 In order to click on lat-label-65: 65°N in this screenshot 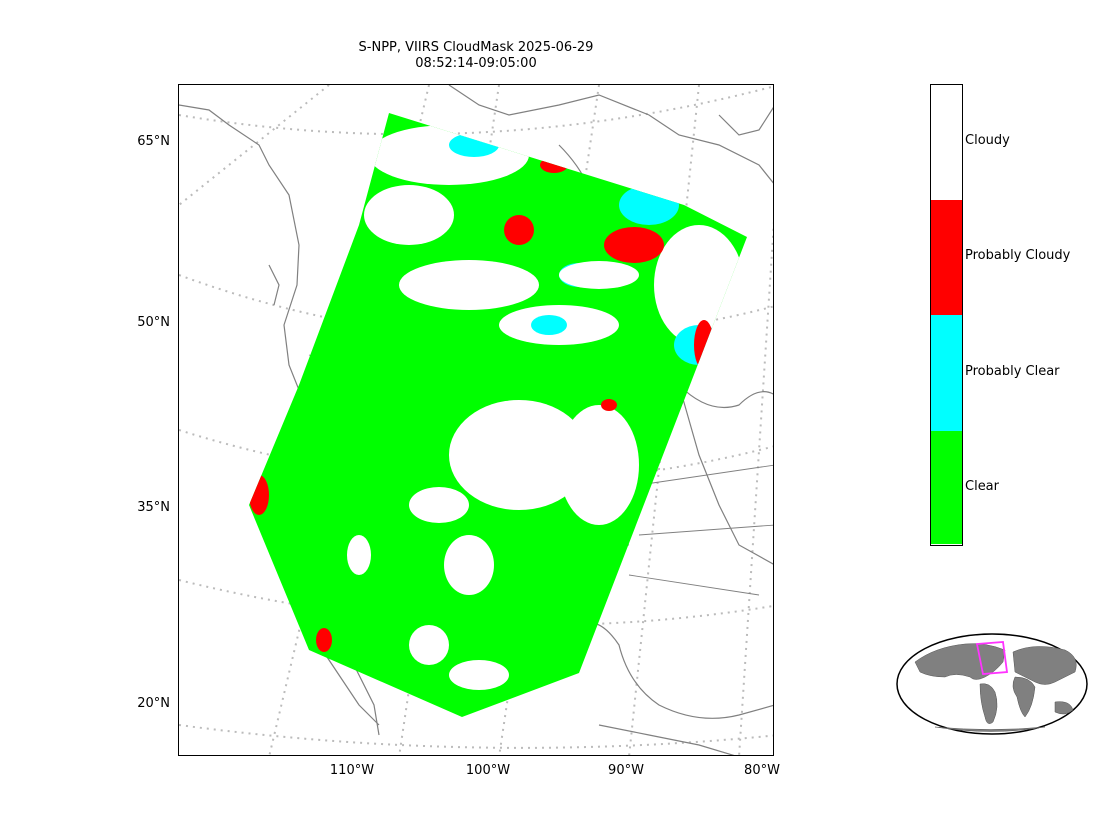, I will do `click(153, 141)`.